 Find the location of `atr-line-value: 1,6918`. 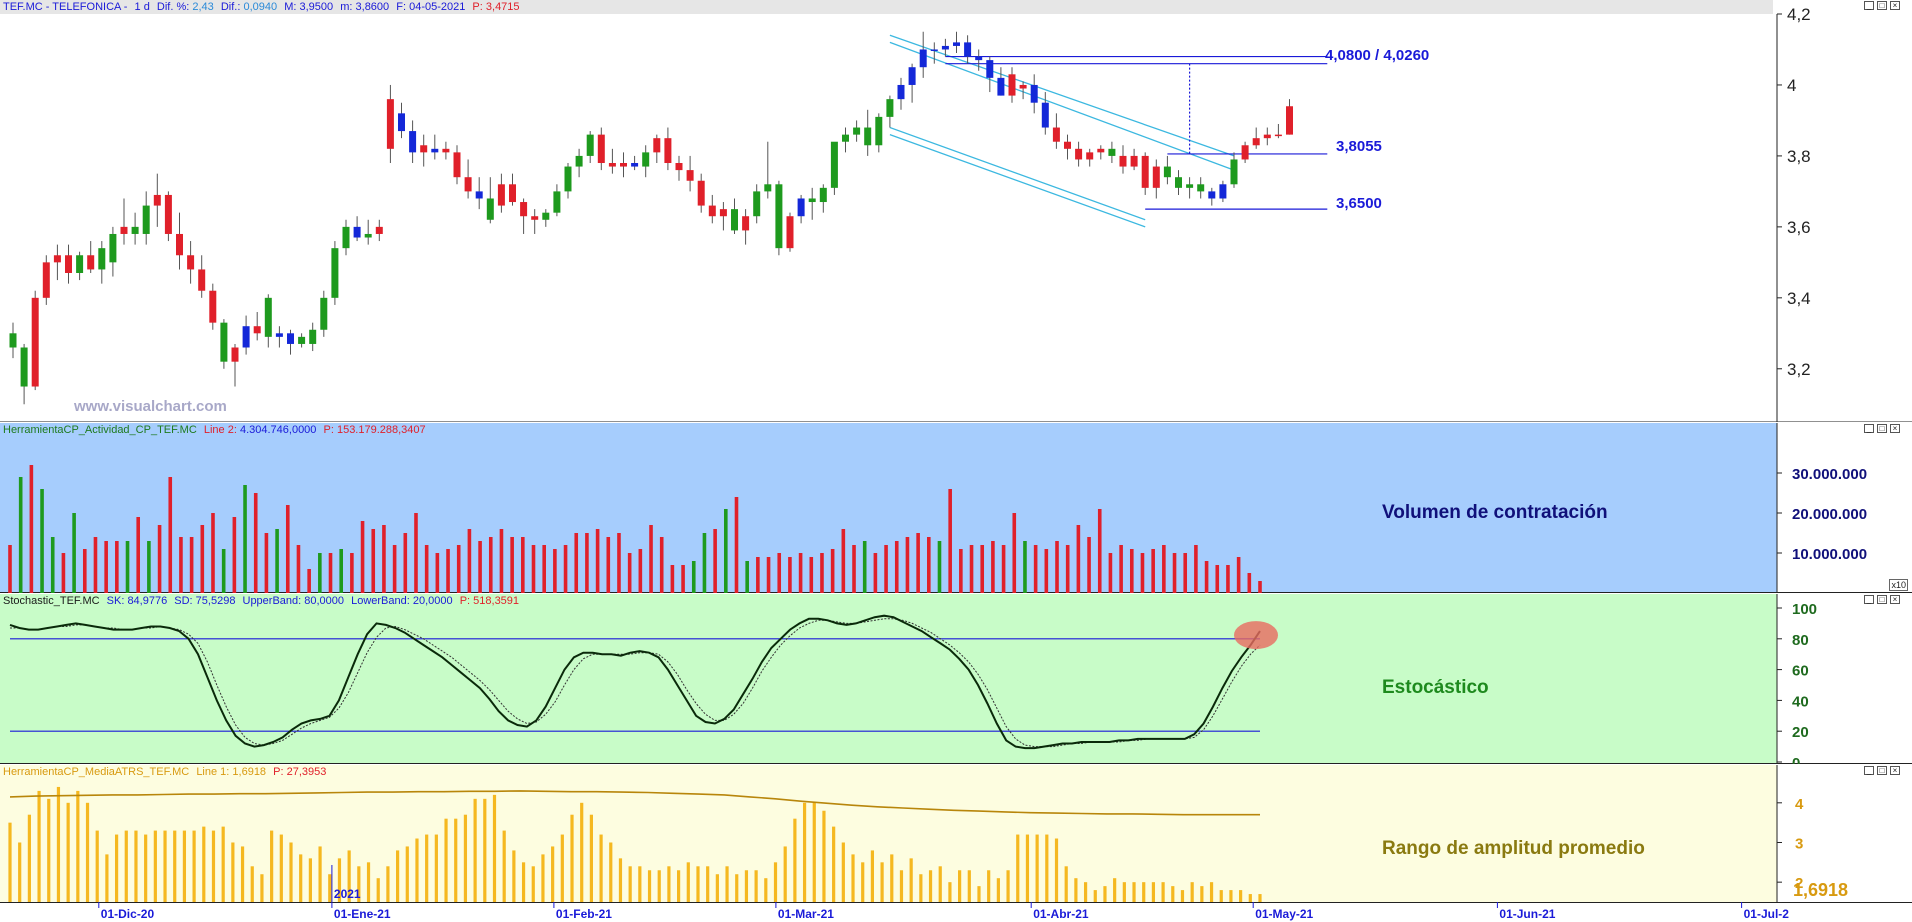

atr-line-value: 1,6918 is located at coordinates (249, 772).